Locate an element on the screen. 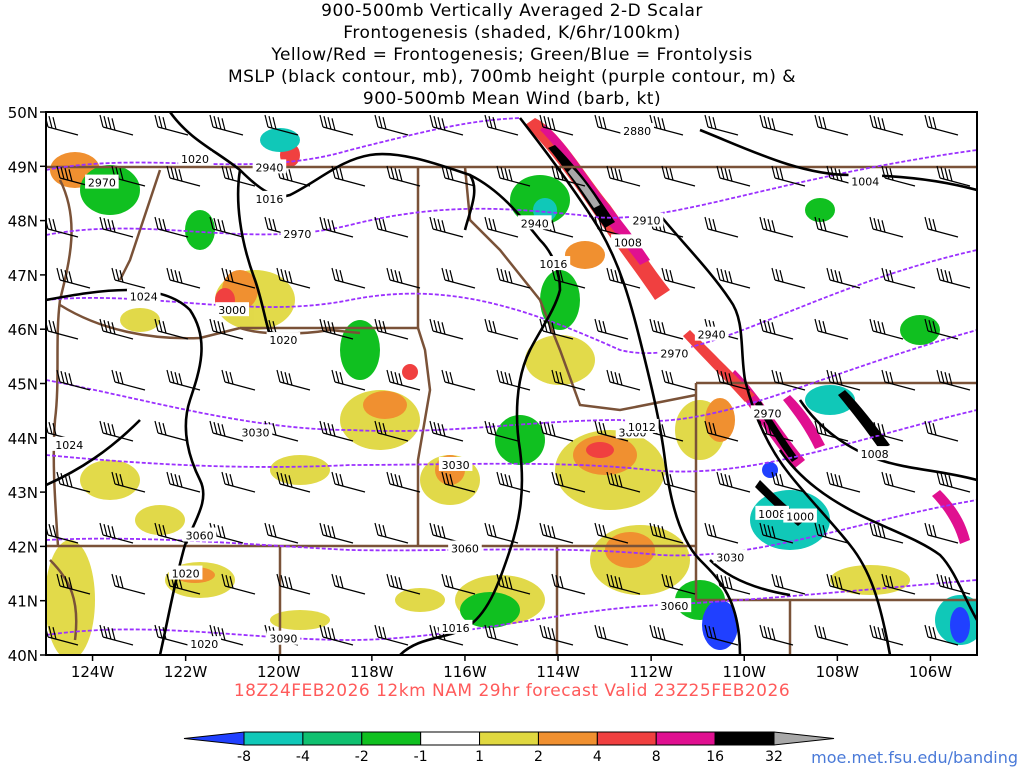 The height and width of the screenshot is (768, 1024). lat-label: 49N is located at coordinates (23, 167).